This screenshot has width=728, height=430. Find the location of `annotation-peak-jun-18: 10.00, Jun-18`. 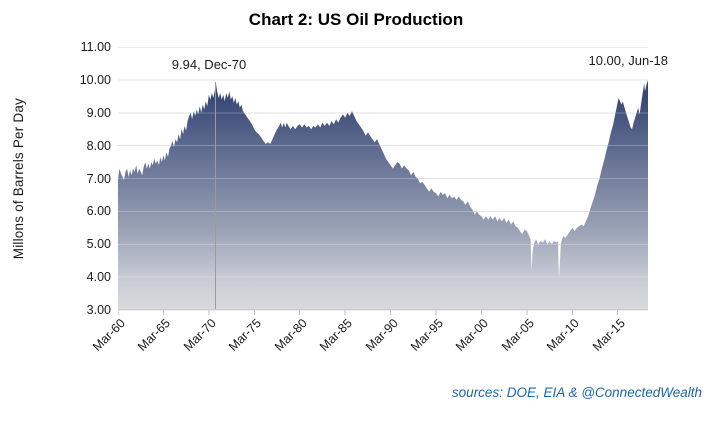

annotation-peak-jun-18: 10.00, Jun-18 is located at coordinates (628, 60).